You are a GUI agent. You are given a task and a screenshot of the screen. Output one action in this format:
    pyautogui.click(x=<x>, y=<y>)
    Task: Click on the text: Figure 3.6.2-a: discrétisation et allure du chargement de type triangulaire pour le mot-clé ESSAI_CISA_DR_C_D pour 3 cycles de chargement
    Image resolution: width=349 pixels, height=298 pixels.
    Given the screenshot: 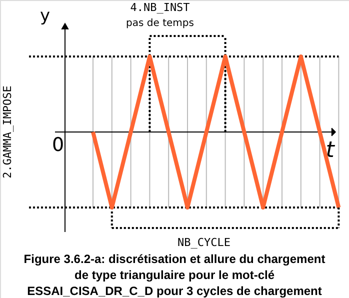 What is the action you would take?
    pyautogui.click(x=175, y=275)
    